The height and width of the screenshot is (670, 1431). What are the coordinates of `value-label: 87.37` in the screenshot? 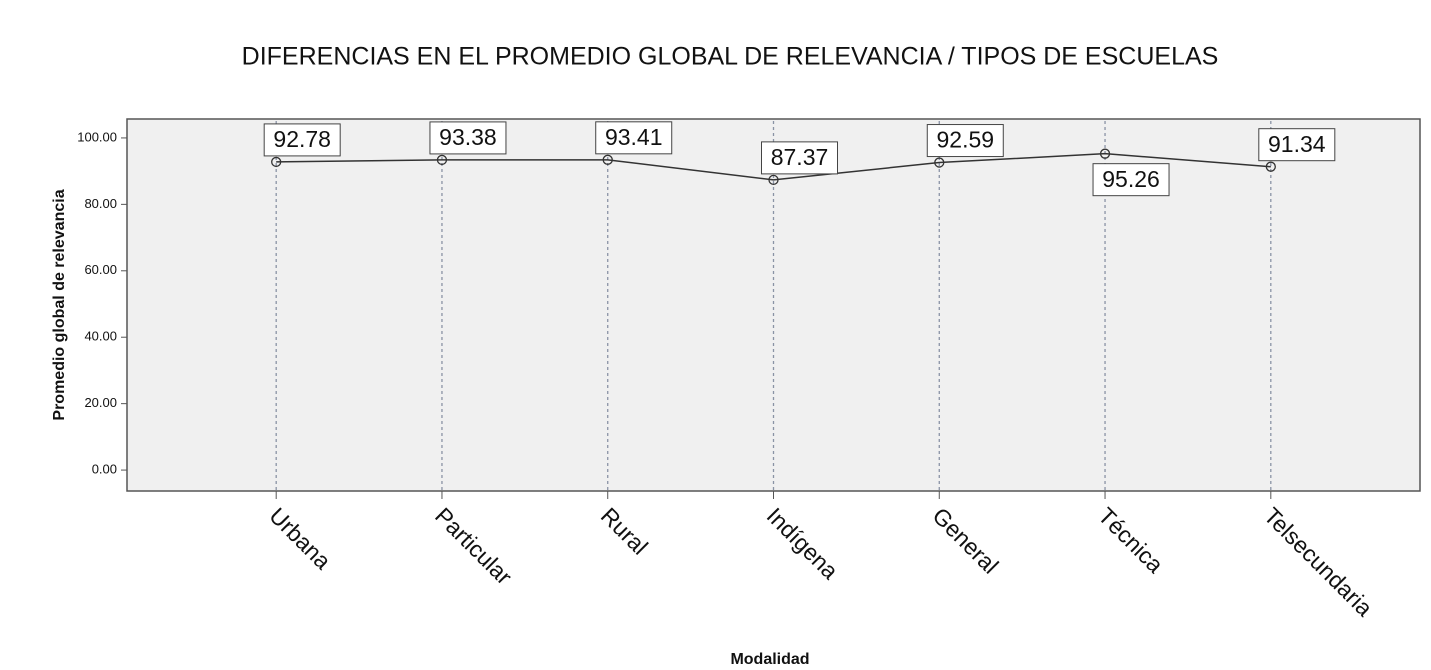 It's located at (800, 157).